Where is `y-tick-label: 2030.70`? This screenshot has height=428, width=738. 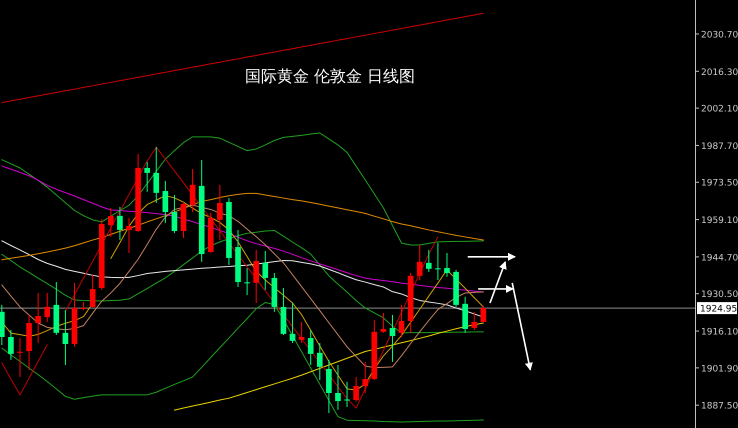 y-tick-label: 2030.70 is located at coordinates (719, 35).